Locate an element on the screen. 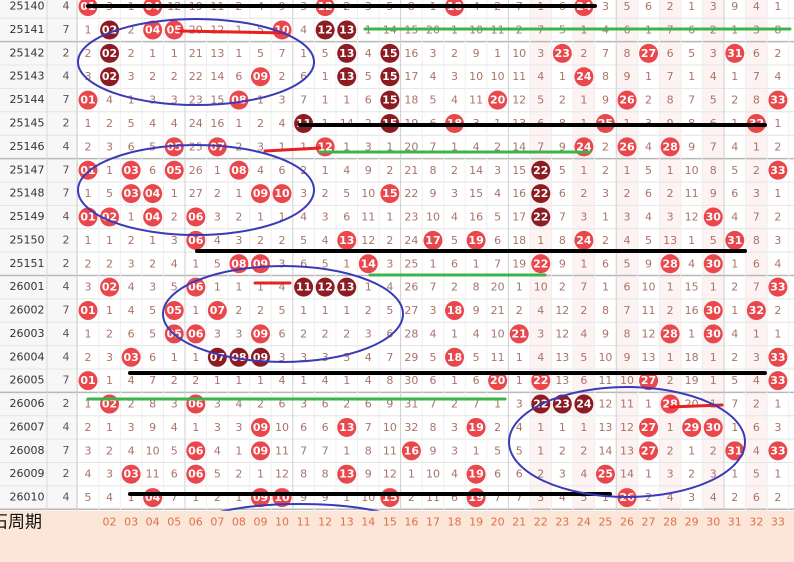 The width and height of the screenshot is (794, 562). ball-number: 06 is located at coordinates (196, 474).